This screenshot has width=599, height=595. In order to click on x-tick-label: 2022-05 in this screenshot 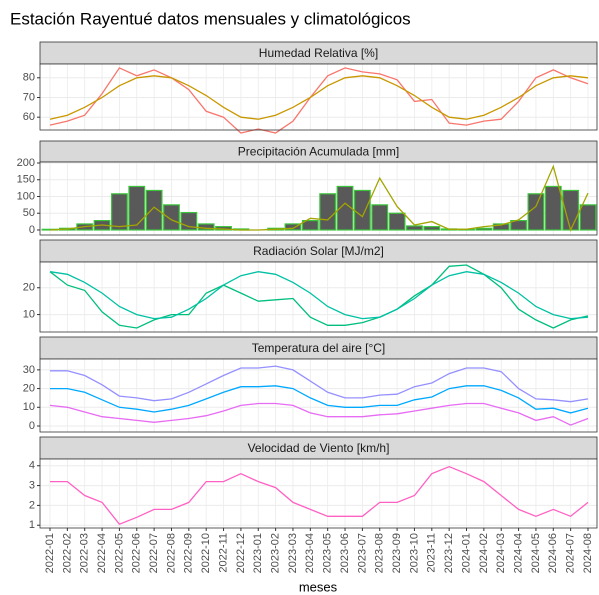, I will do `click(119, 553)`.